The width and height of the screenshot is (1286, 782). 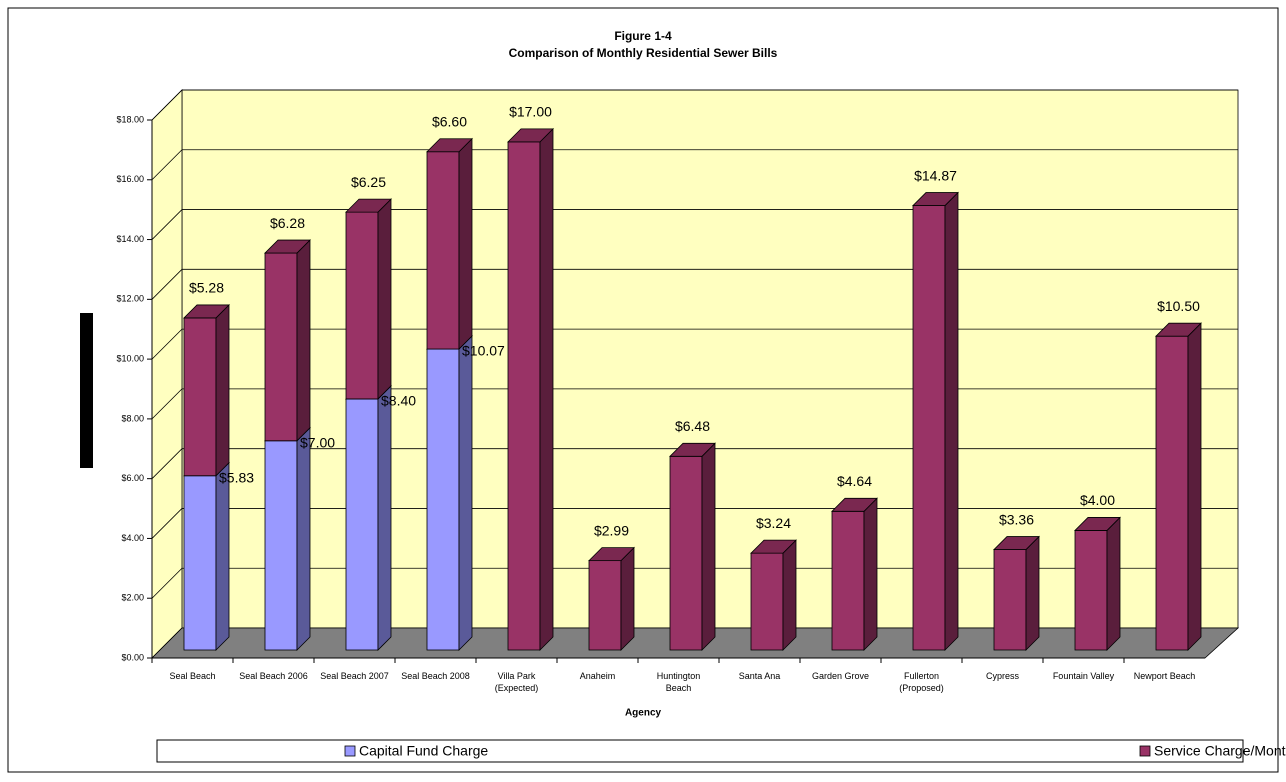 I want to click on legend-label: Service Charge/Monthly Bill, so click(x=1220, y=751).